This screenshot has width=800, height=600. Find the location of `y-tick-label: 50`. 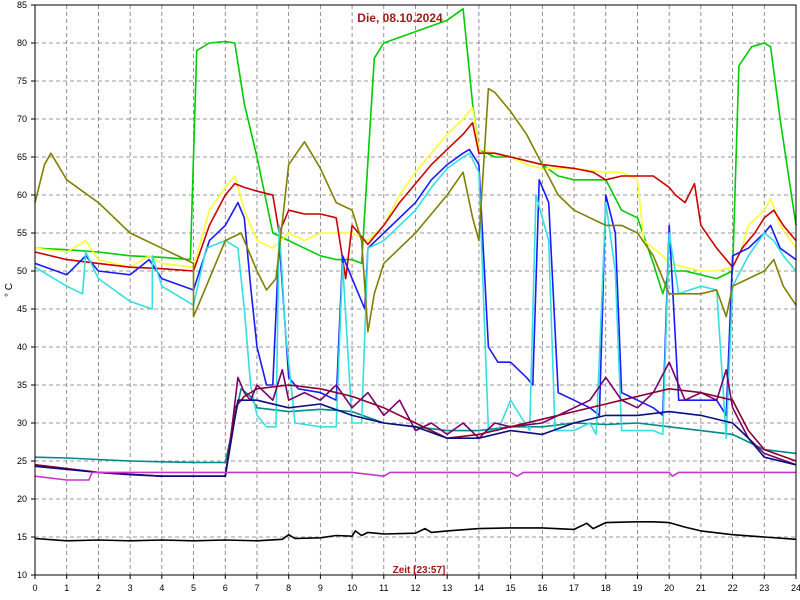

y-tick-label: 50 is located at coordinates (22, 271).